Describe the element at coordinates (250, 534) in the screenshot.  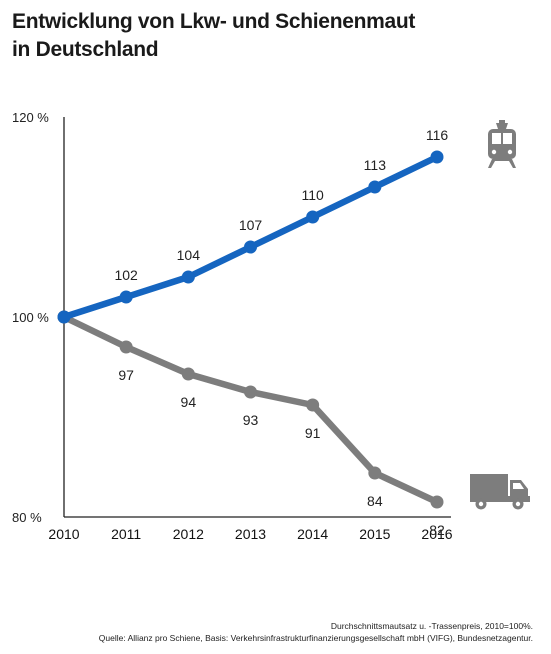
I see `x-tick-label: 2013` at that location.